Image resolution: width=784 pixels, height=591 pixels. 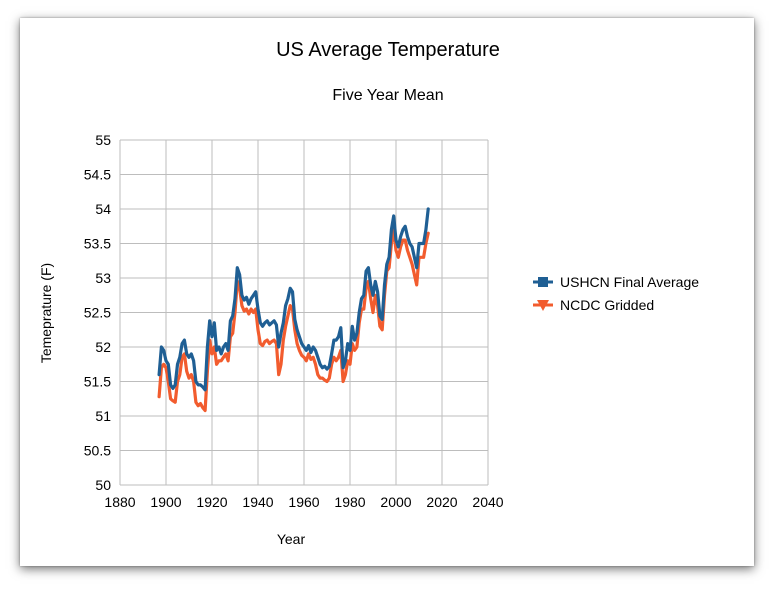 I want to click on x-tick-label: 2020, so click(x=441, y=502).